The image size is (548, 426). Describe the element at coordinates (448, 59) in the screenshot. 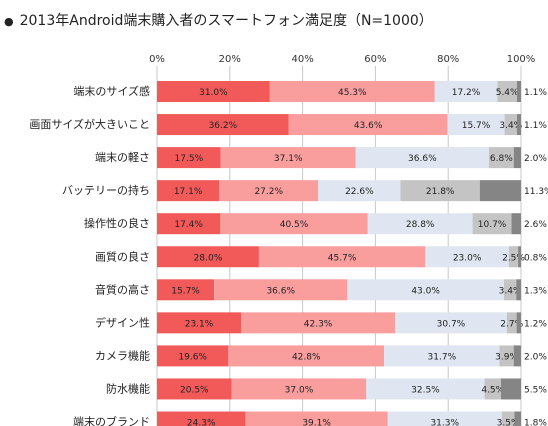

I see `x-tick-label: 80%` at that location.